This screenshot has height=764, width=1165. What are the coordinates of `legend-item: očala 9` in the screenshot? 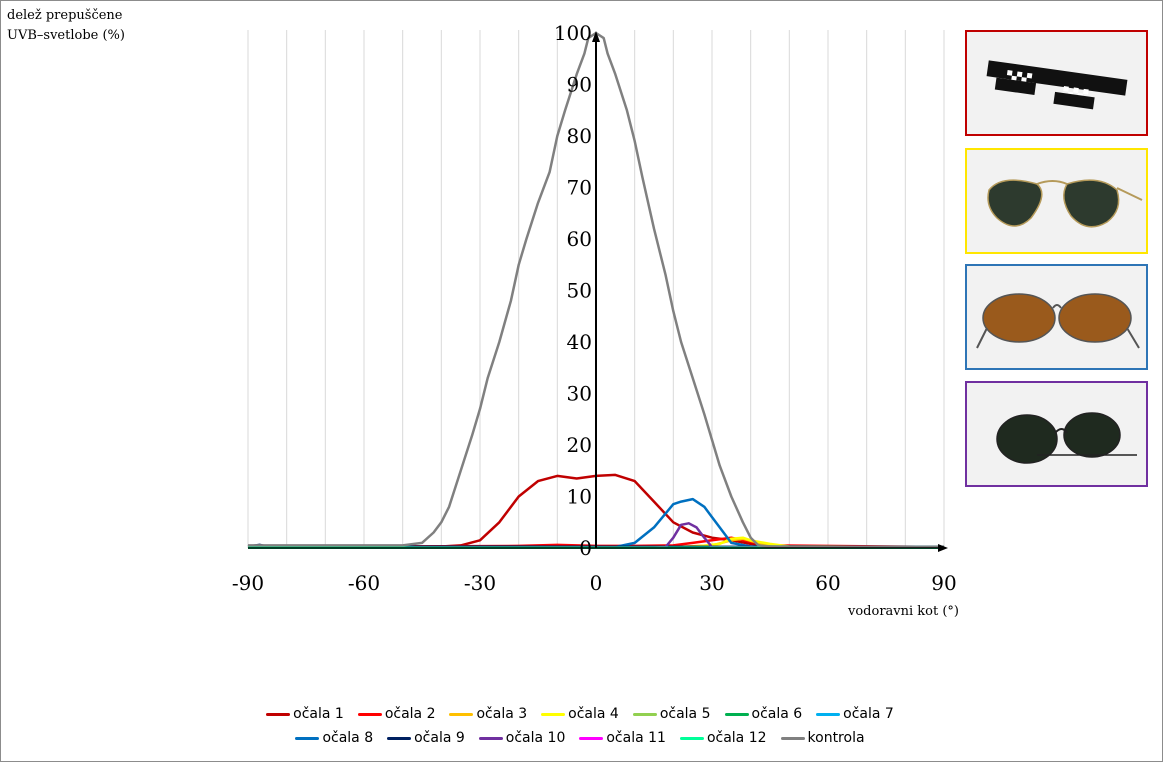 It's located at (426, 738).